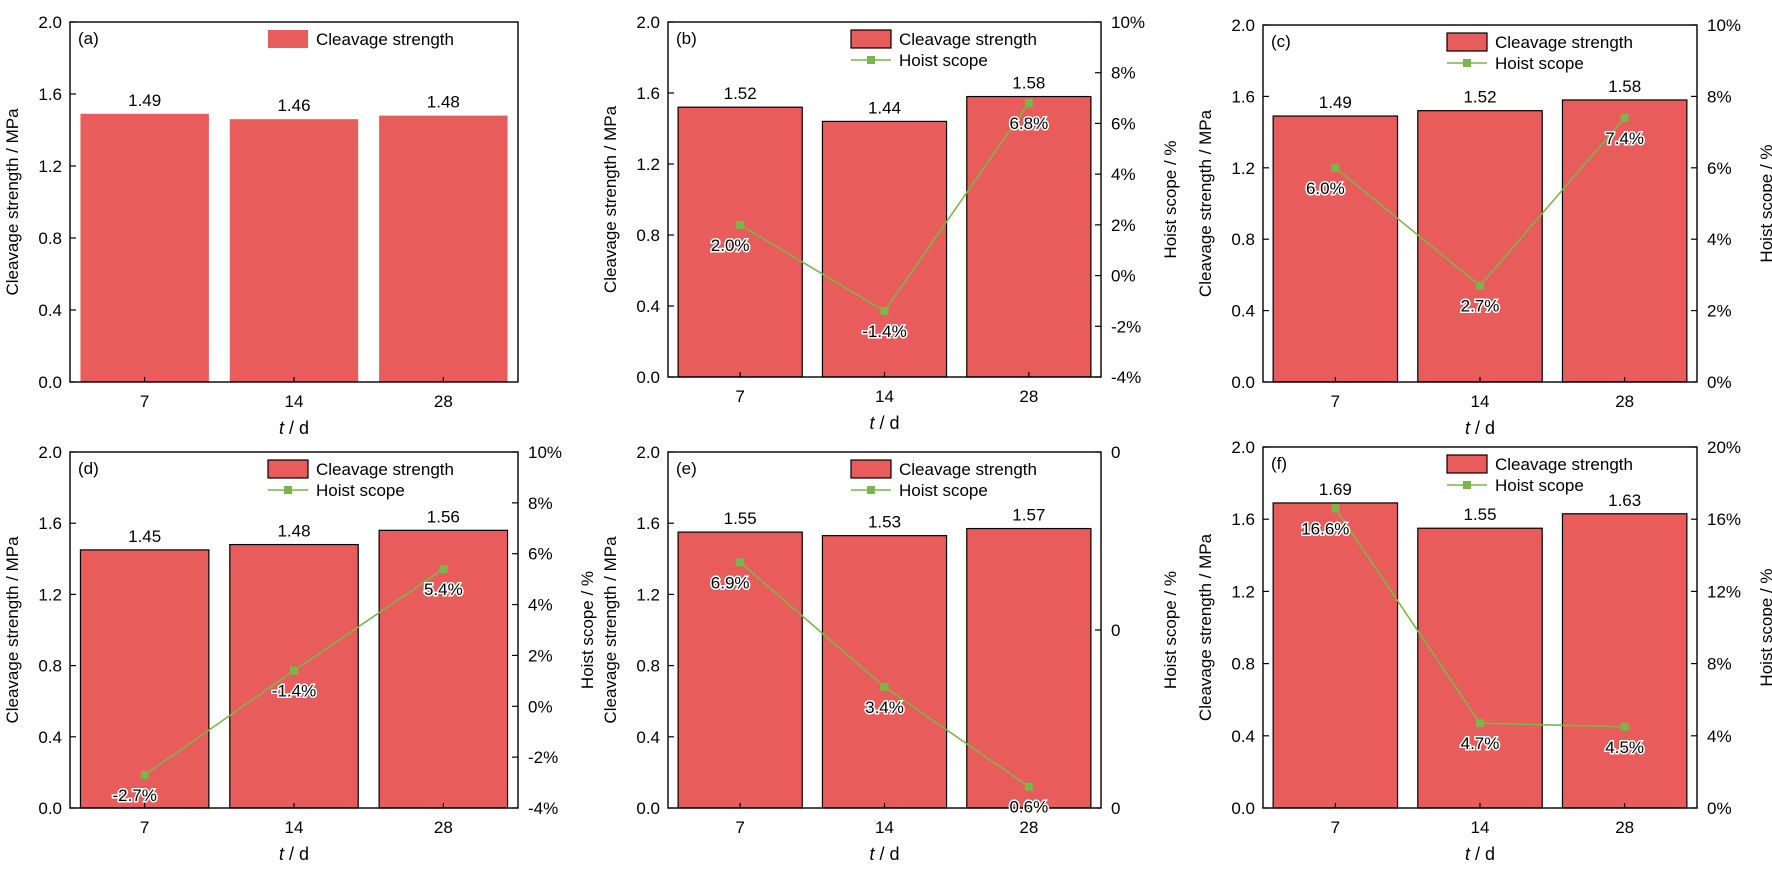 The width and height of the screenshot is (1772, 870). What do you see at coordinates (293, 105) in the screenshot?
I see `bar-value-label: 1.46` at bounding box center [293, 105].